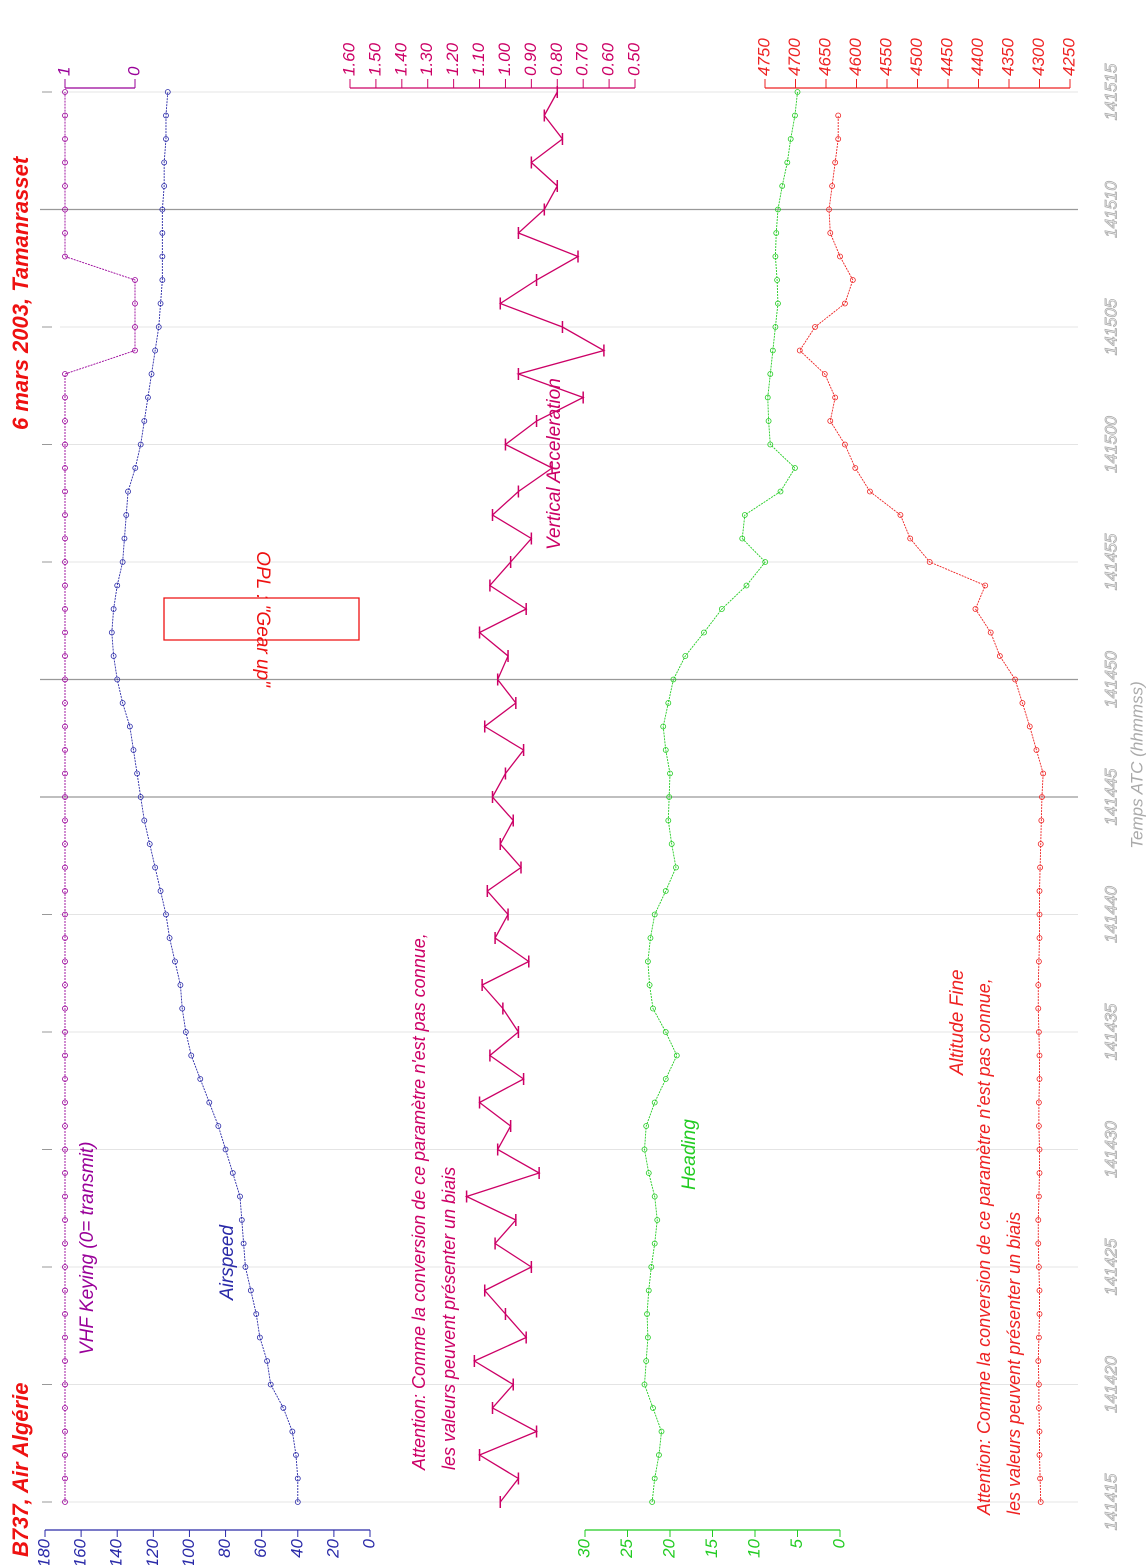 The image size is (1146, 1565). I want to click on series-label: Heading, so click(689, 1154).